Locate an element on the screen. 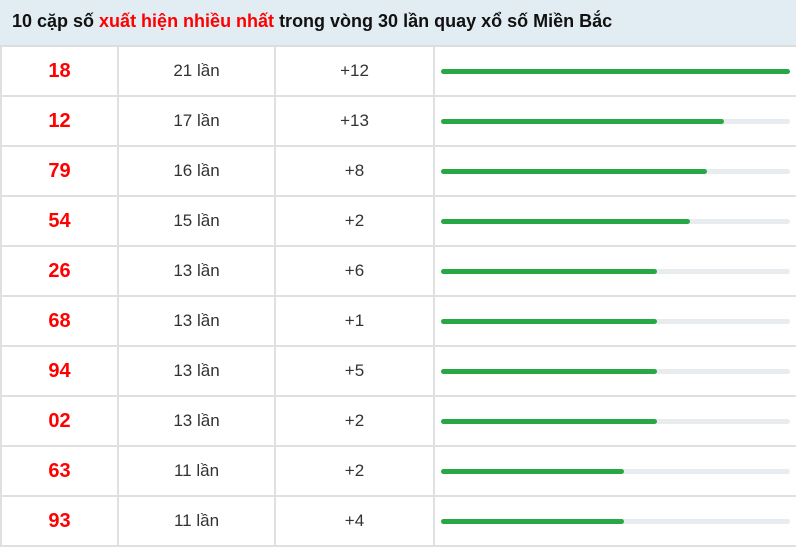 This screenshot has width=796, height=554. table-row: 54 15 lần +2 is located at coordinates (398, 221).